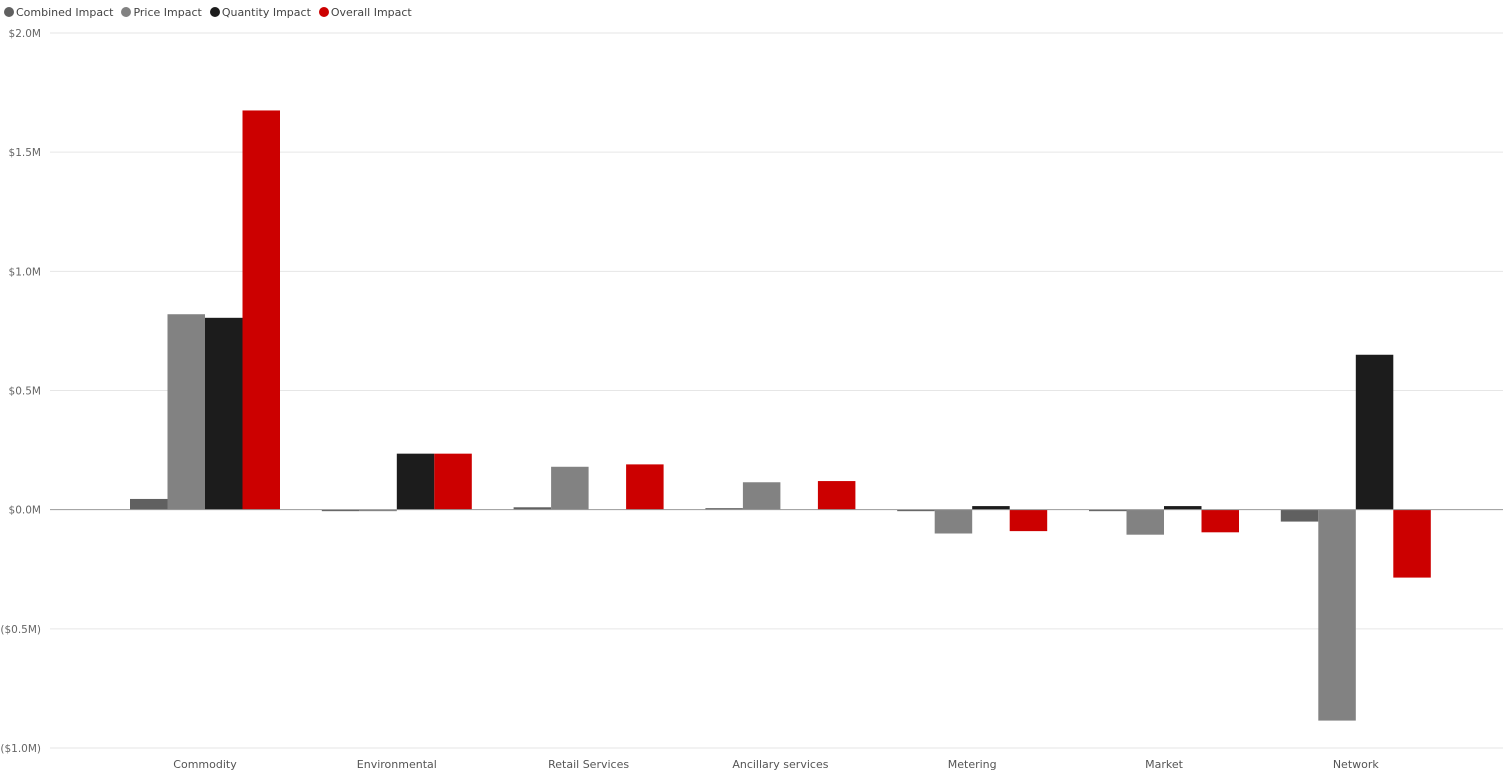 The image size is (1503, 780). Describe the element at coordinates (20, 630) in the screenshot. I see `y-tick-label: ($0.5M)` at that location.